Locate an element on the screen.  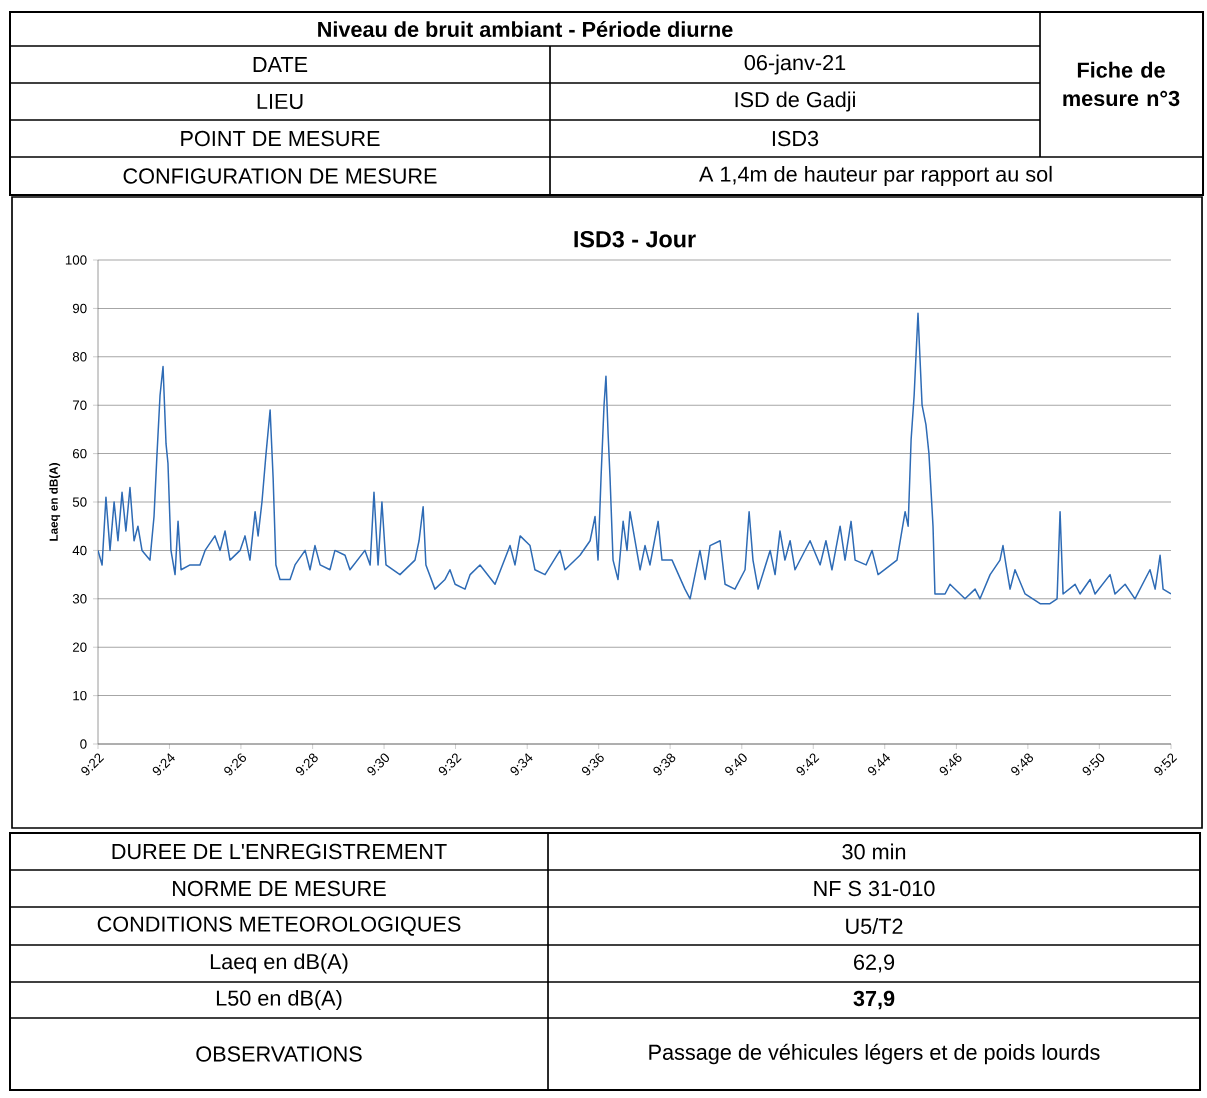
text: U5/T2 is located at coordinates (874, 926).